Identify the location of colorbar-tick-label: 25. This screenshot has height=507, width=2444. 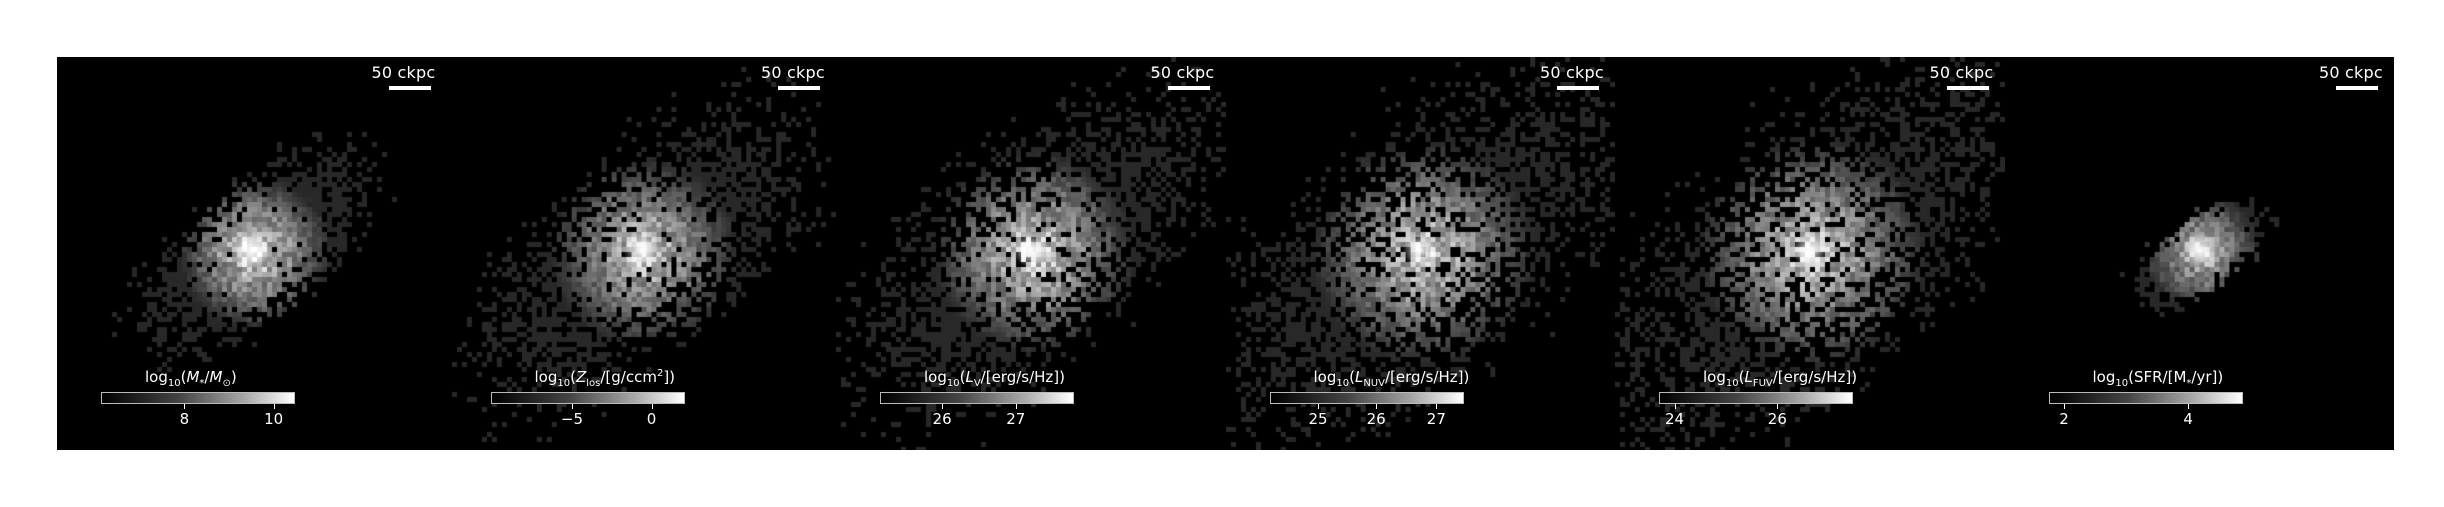
(1318, 419).